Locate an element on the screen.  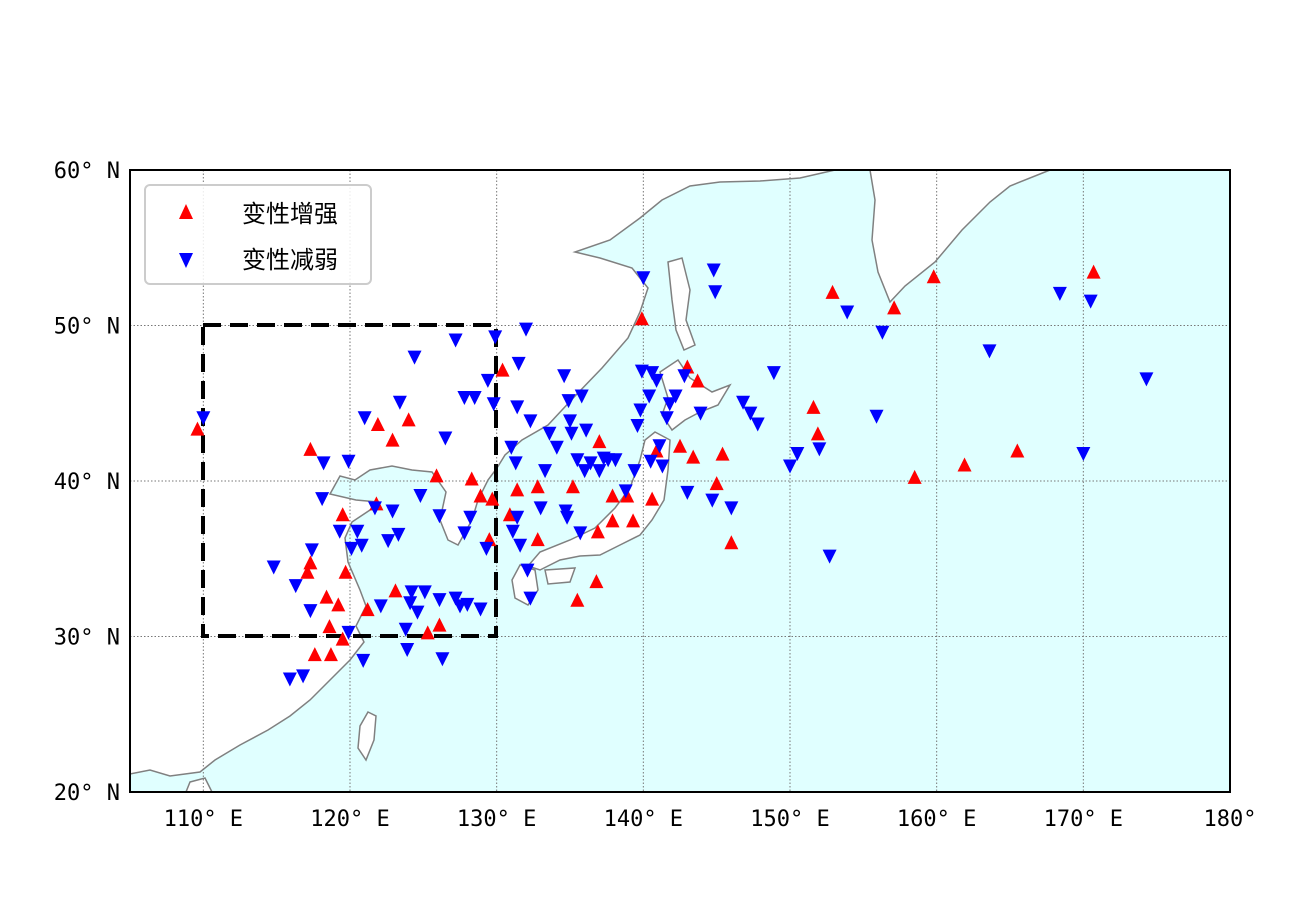
x-tick-label: 130° E is located at coordinates (496, 819).